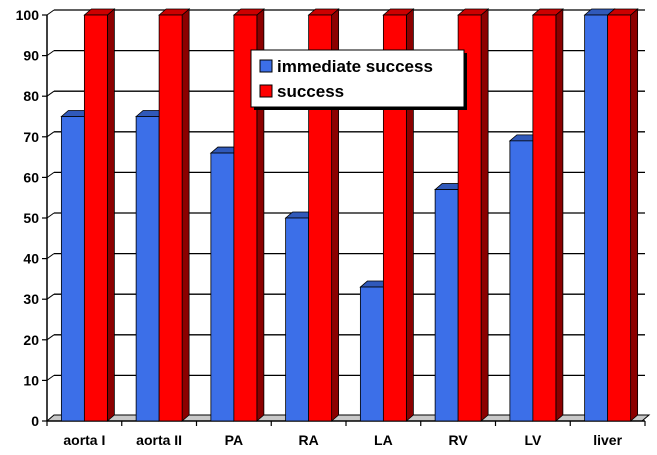  I want to click on legend-box, so click(357, 78).